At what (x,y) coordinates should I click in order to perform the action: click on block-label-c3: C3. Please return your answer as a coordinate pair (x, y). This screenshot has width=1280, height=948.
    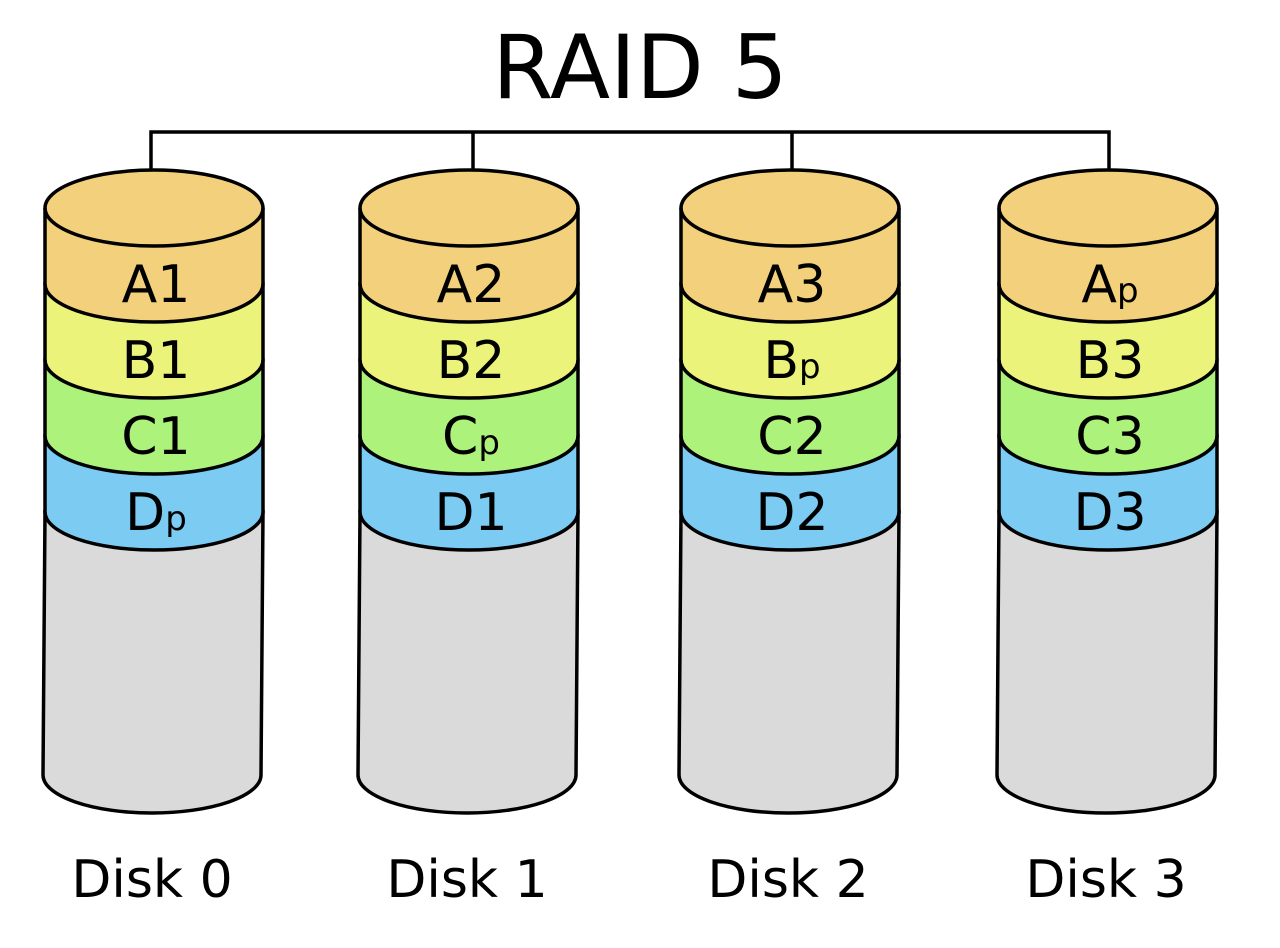
    Looking at the image, I should click on (1109, 437).